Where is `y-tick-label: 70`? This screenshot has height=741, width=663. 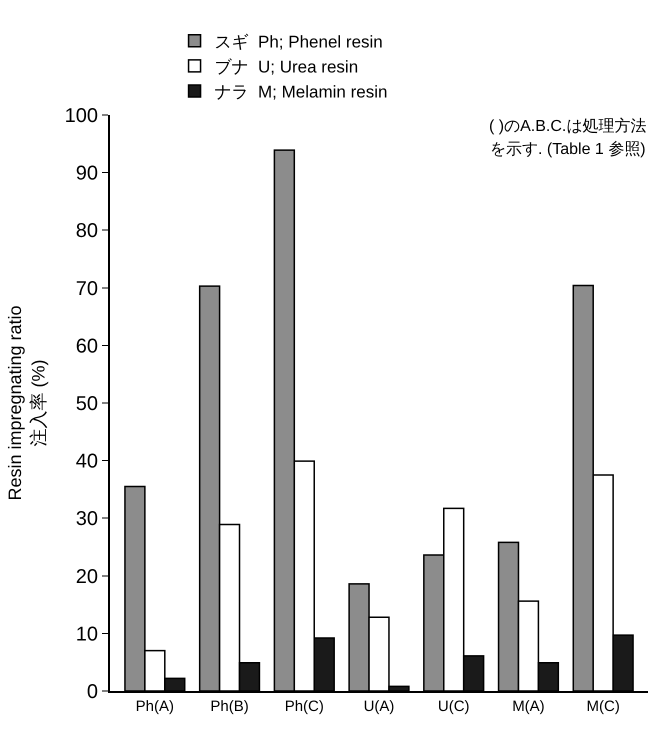
y-tick-label: 70 is located at coordinates (87, 289).